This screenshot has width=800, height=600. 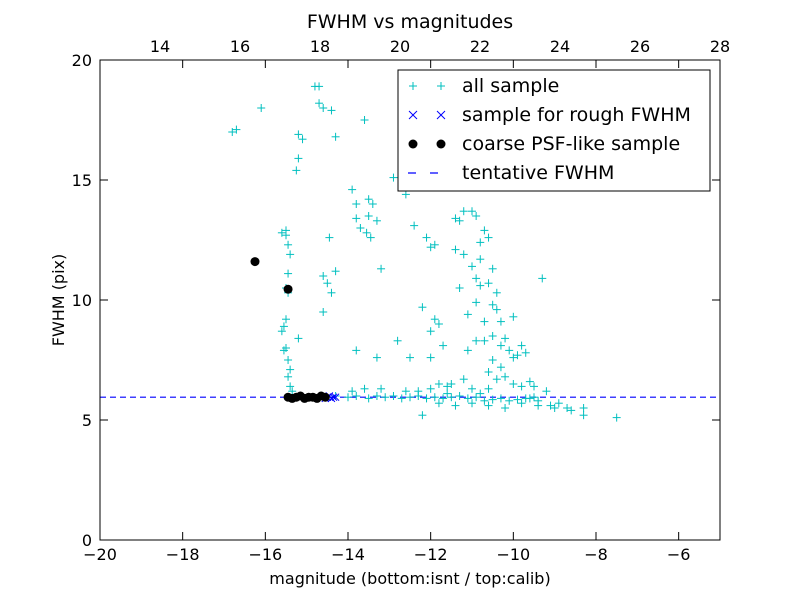 I want to click on x-tick-label: −20, so click(x=100, y=554).